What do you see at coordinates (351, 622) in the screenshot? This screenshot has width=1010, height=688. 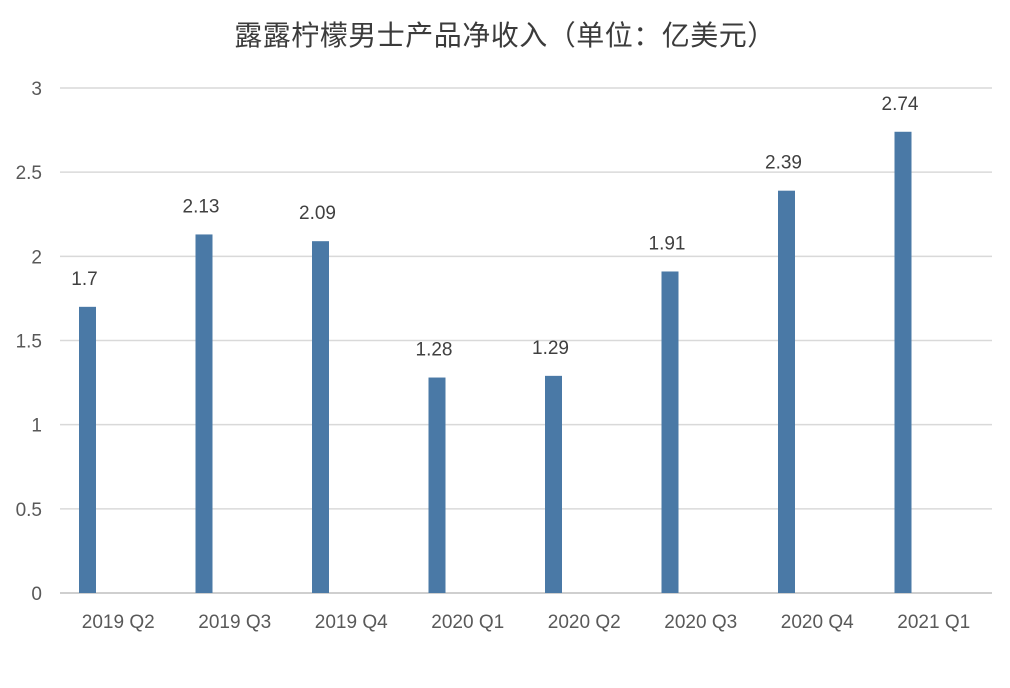 I see `x-tick-label: 2019 Q4` at bounding box center [351, 622].